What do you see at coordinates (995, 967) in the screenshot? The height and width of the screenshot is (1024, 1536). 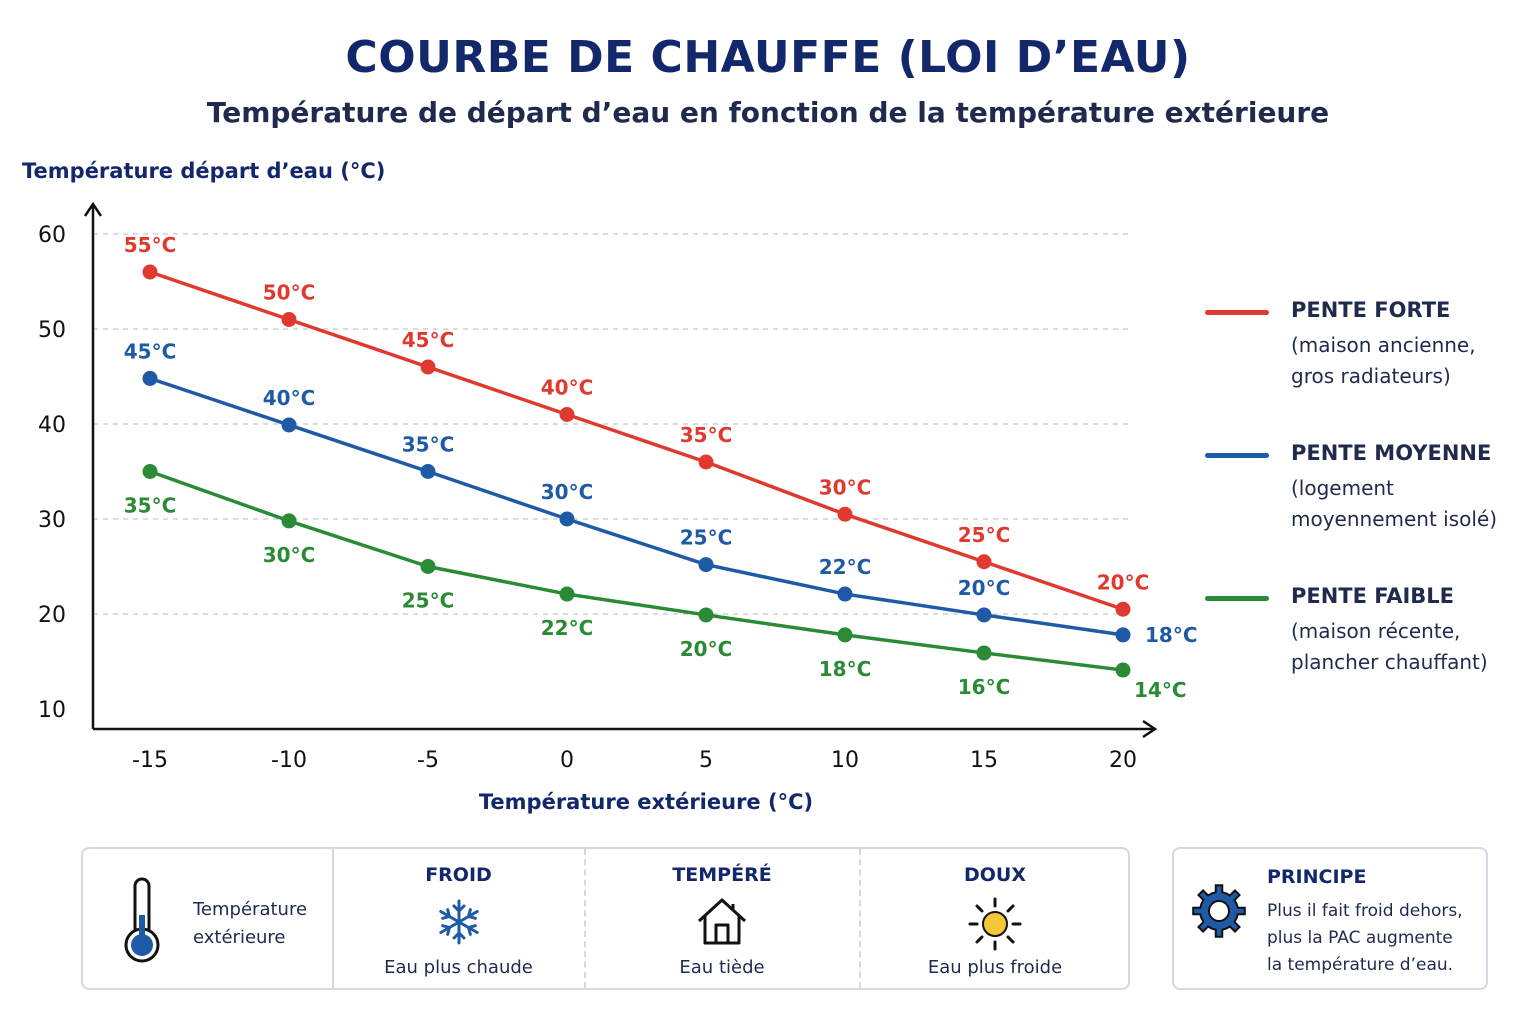 I see `doux-caption: Eau plus froide` at bounding box center [995, 967].